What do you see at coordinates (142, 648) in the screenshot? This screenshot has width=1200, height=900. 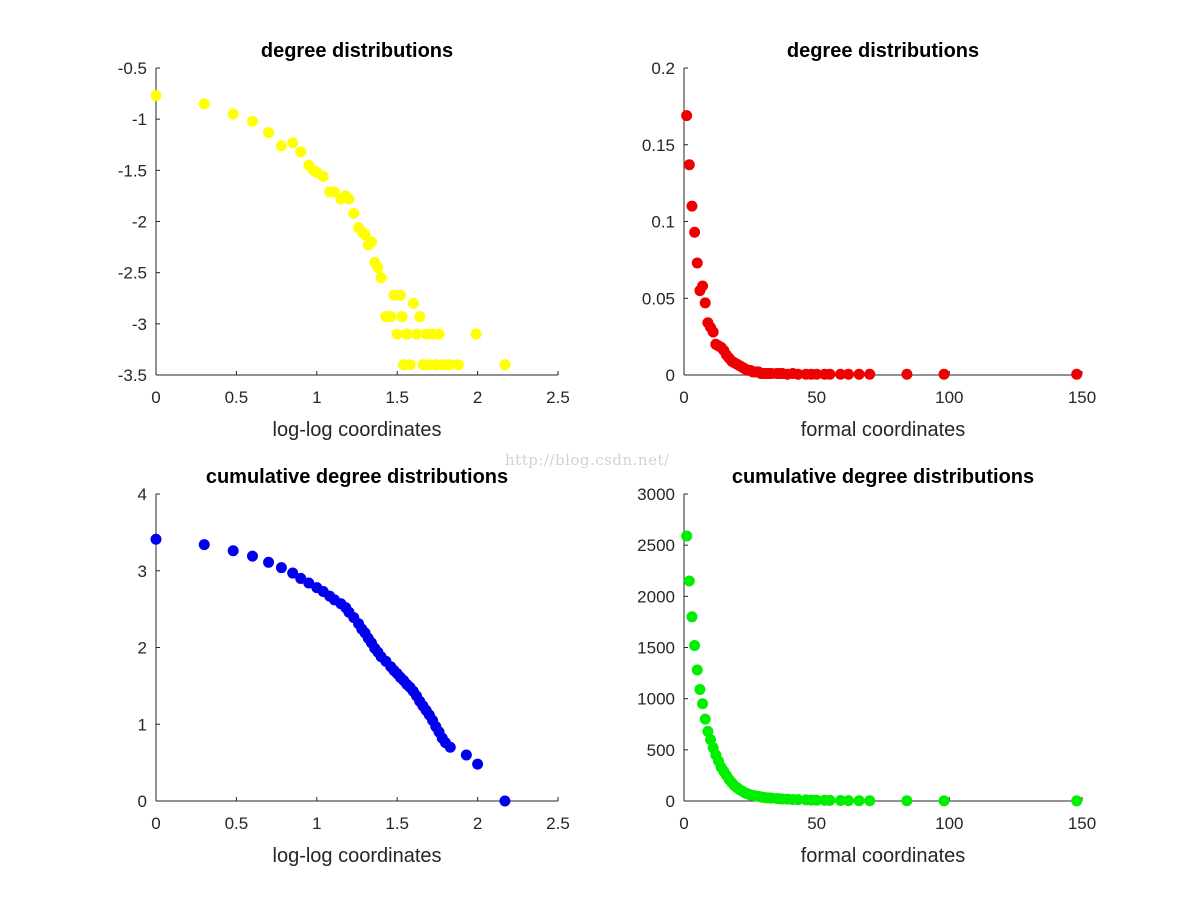 I see `y-tick-label: 2` at bounding box center [142, 648].